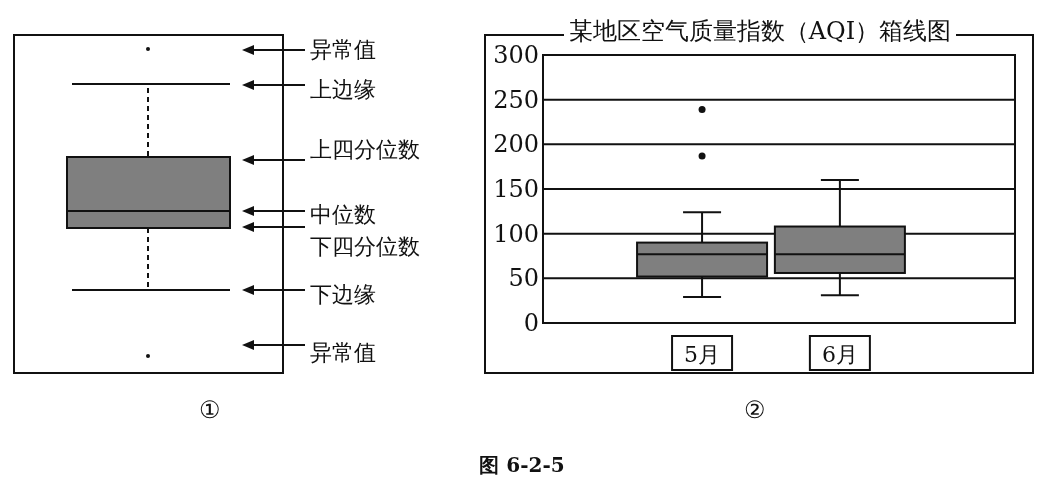  Describe the element at coordinates (210, 410) in the screenshot. I see `text: ①` at that location.